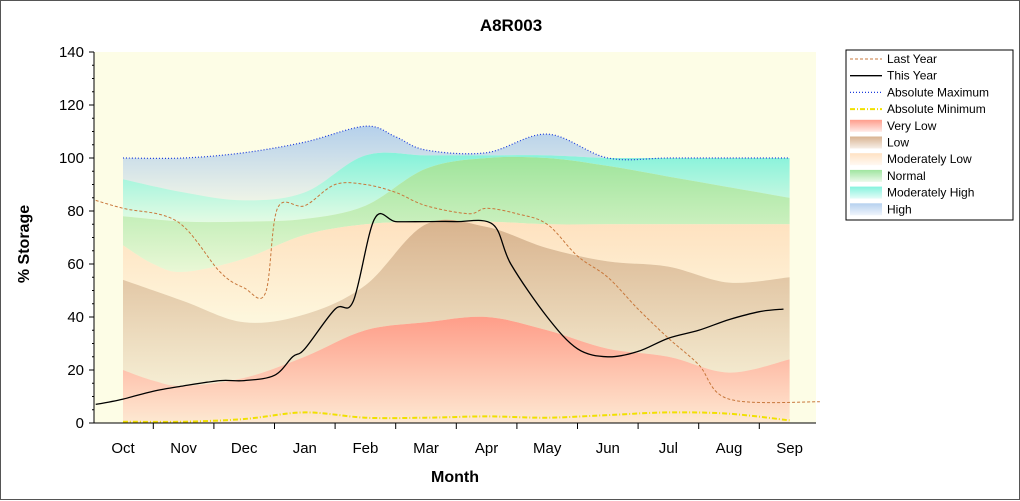 The height and width of the screenshot is (501, 1020). Describe the element at coordinates (929, 159) in the screenshot. I see `legend-label: Moderately Low` at that location.